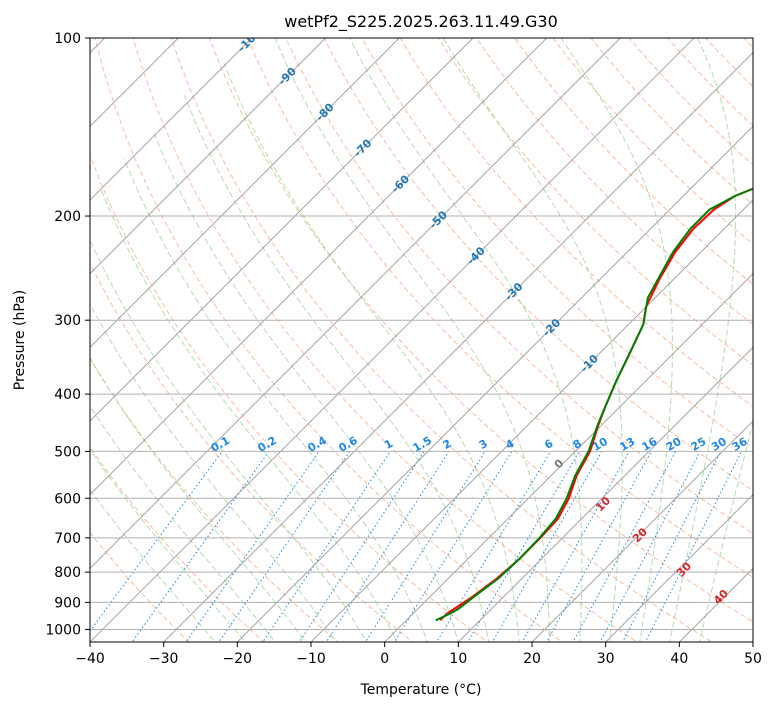 The height and width of the screenshot is (708, 775). Describe the element at coordinates (67, 321) in the screenshot. I see `y-tick-label: 300` at that location.